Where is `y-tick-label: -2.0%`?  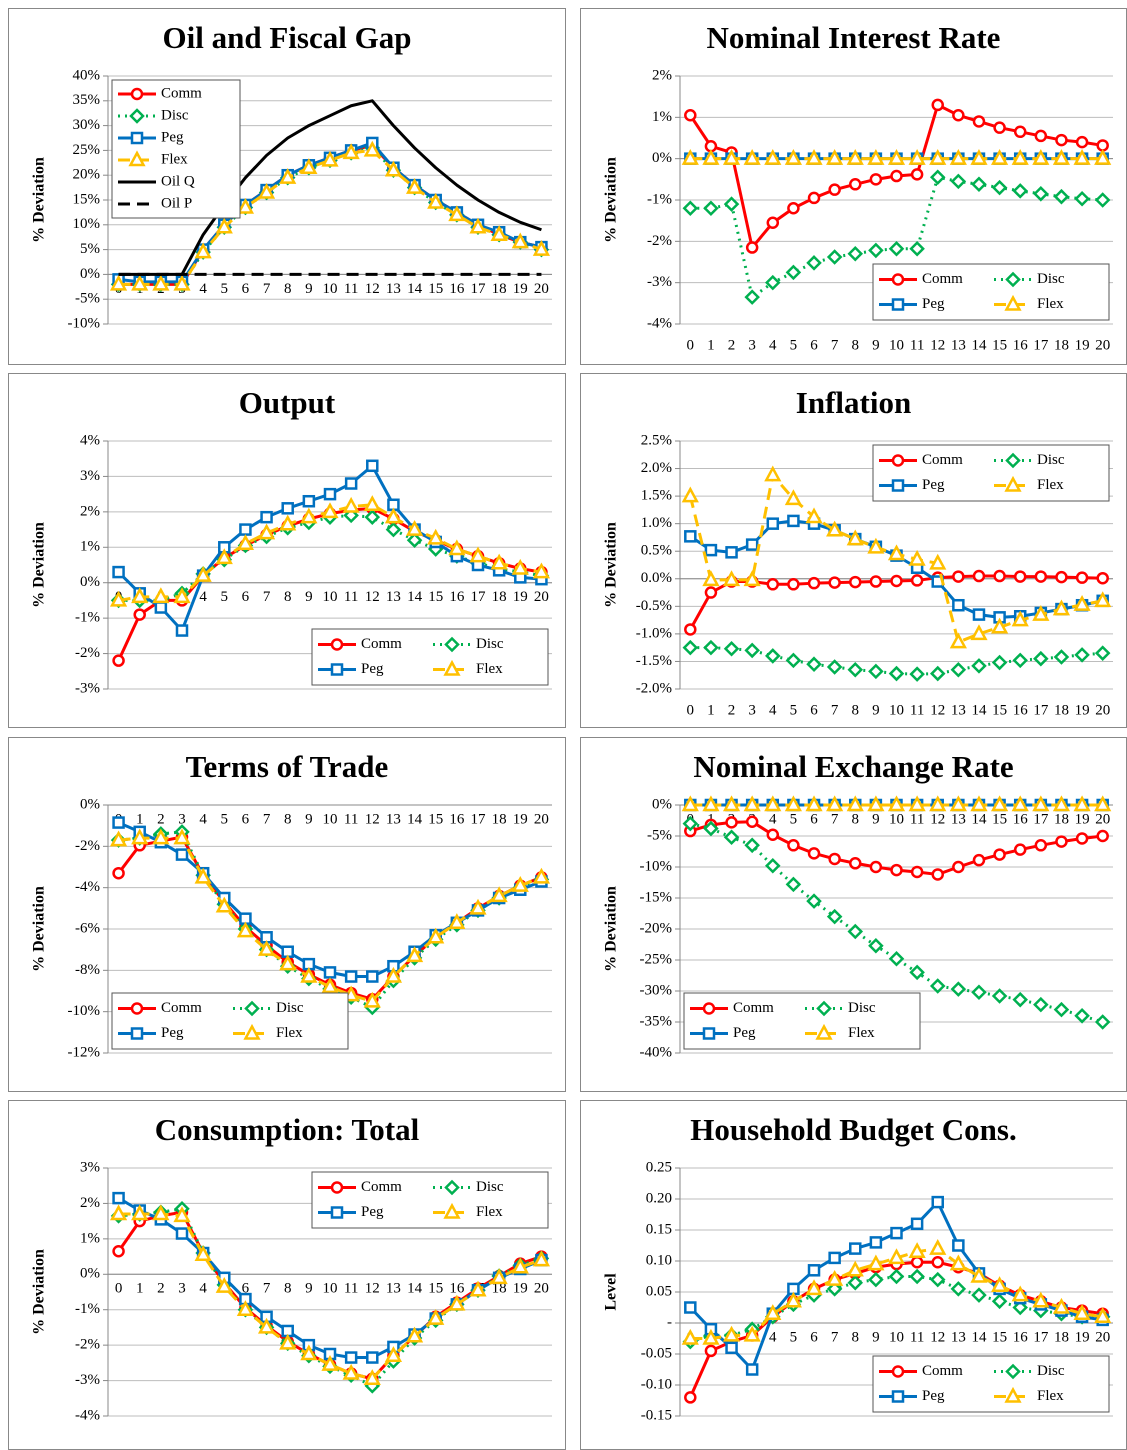
y-tick-label: -2.0% is located at coordinates (654, 688).